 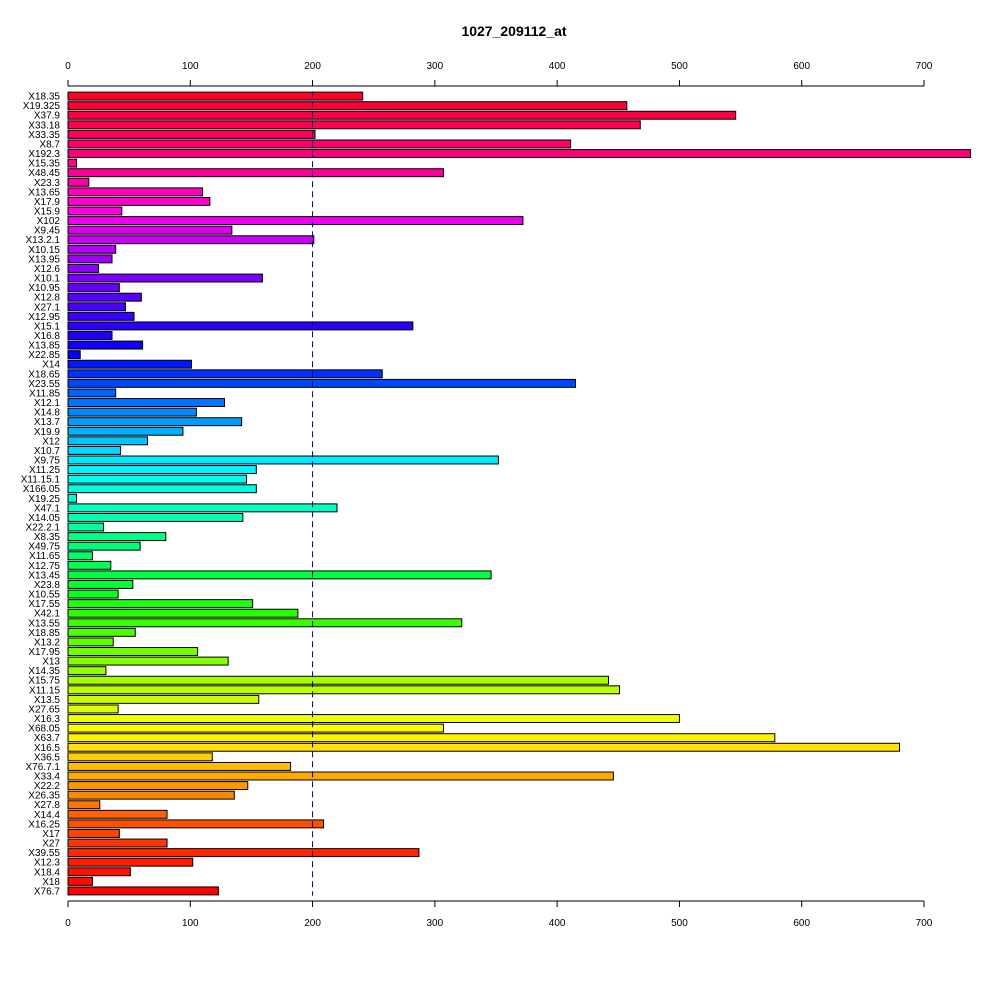 I want to click on category-label: X19.9, so click(x=47, y=432).